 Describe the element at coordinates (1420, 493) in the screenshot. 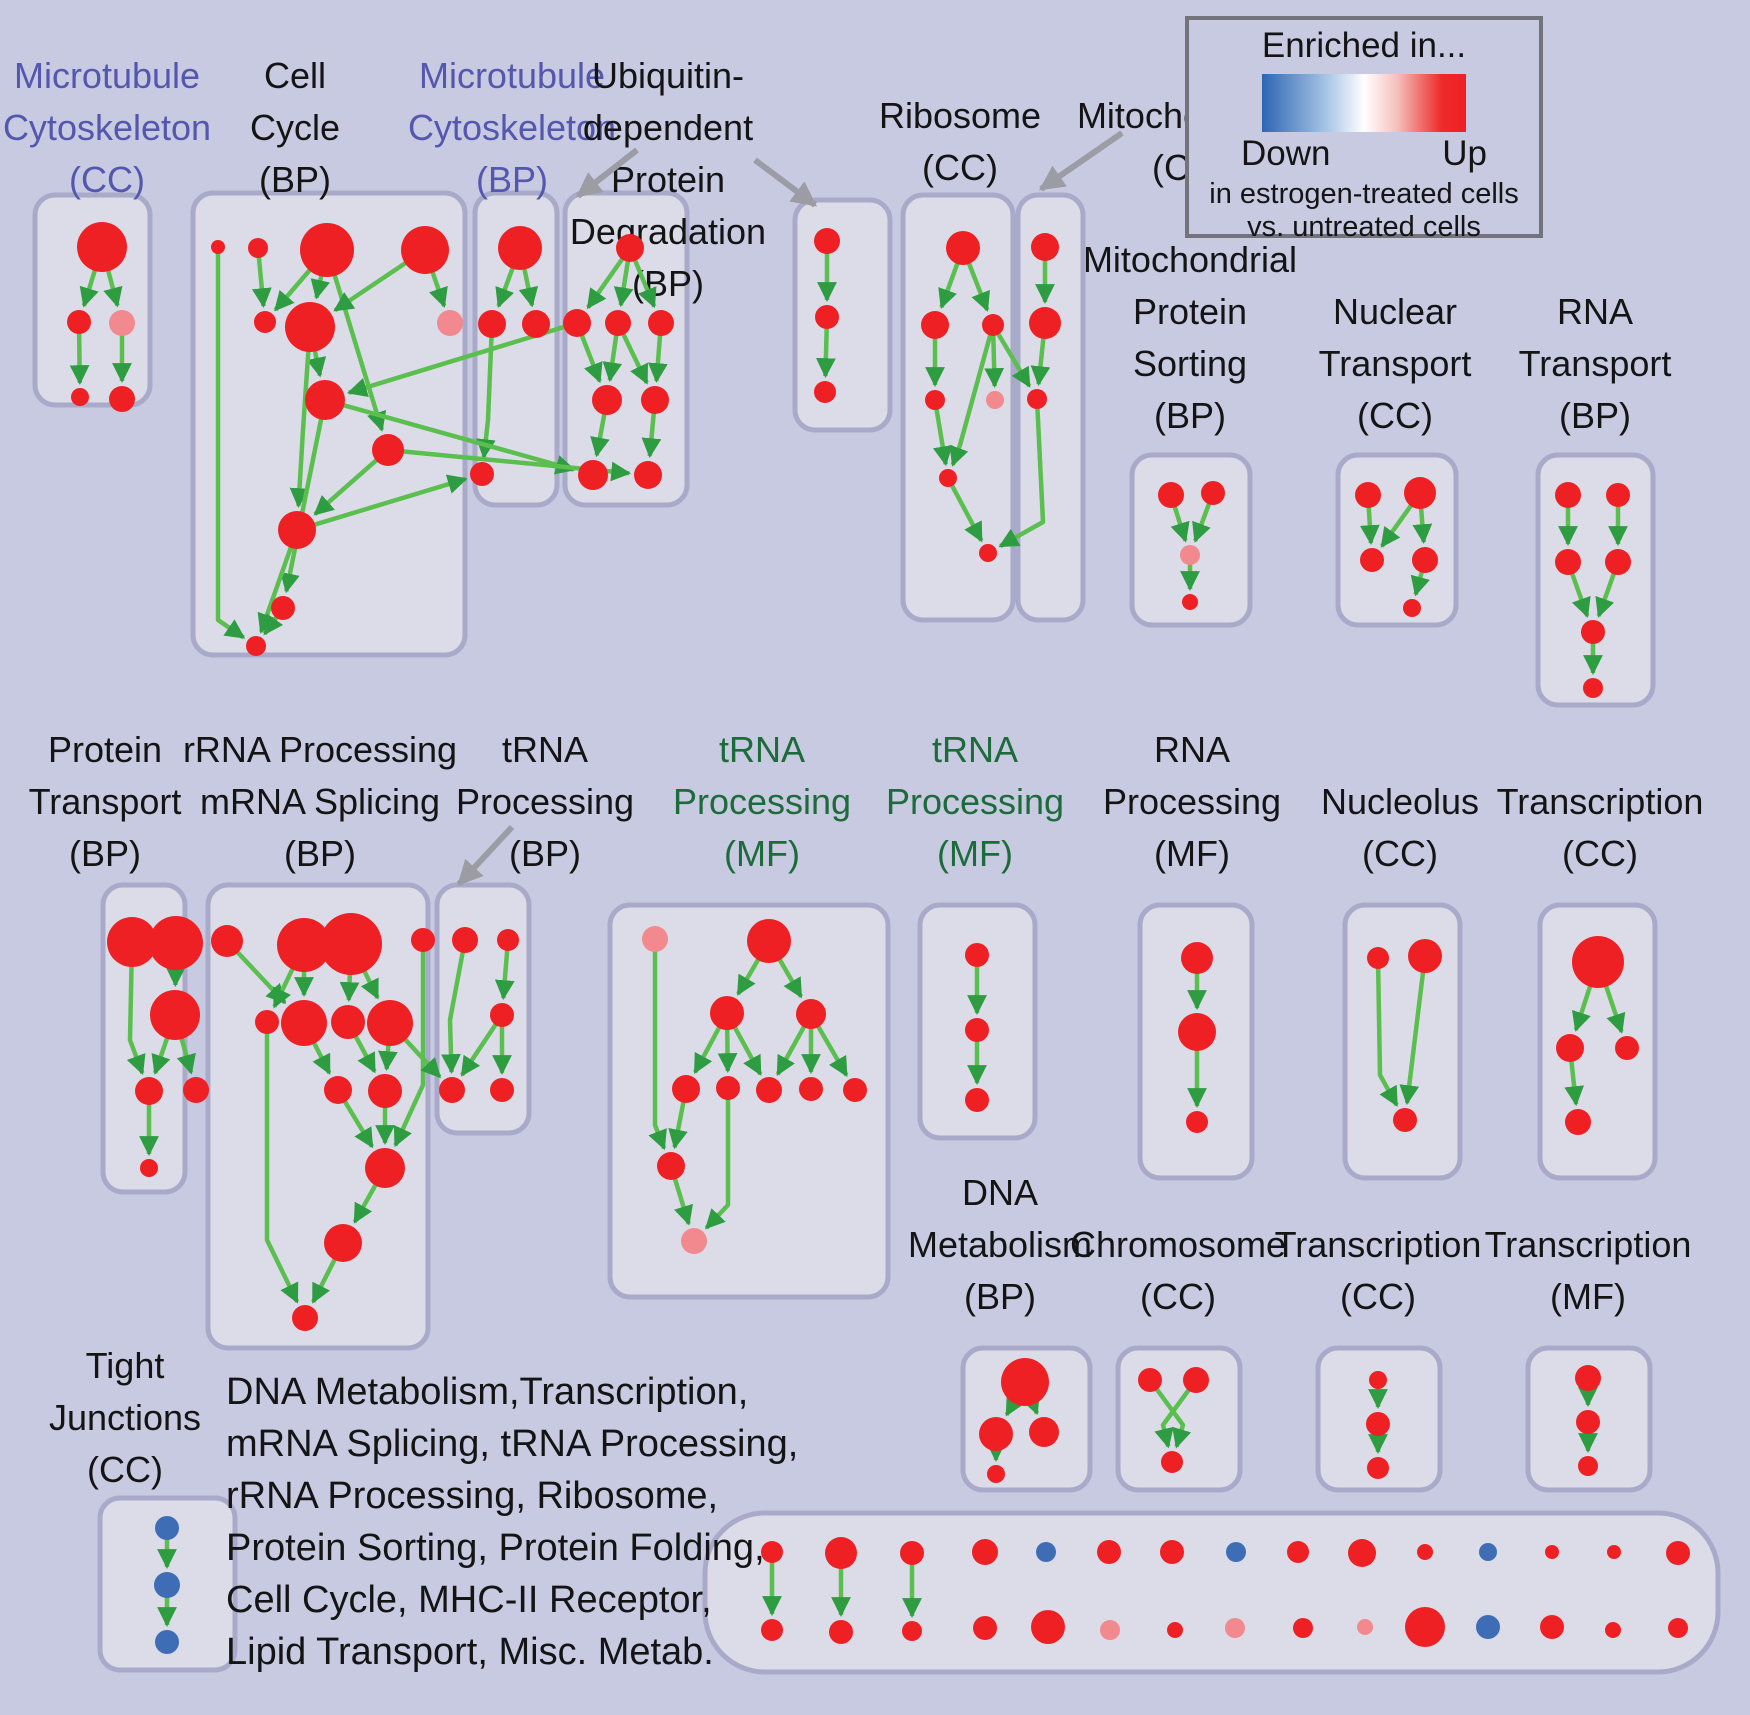

I see `go-term-node-q2` at that location.